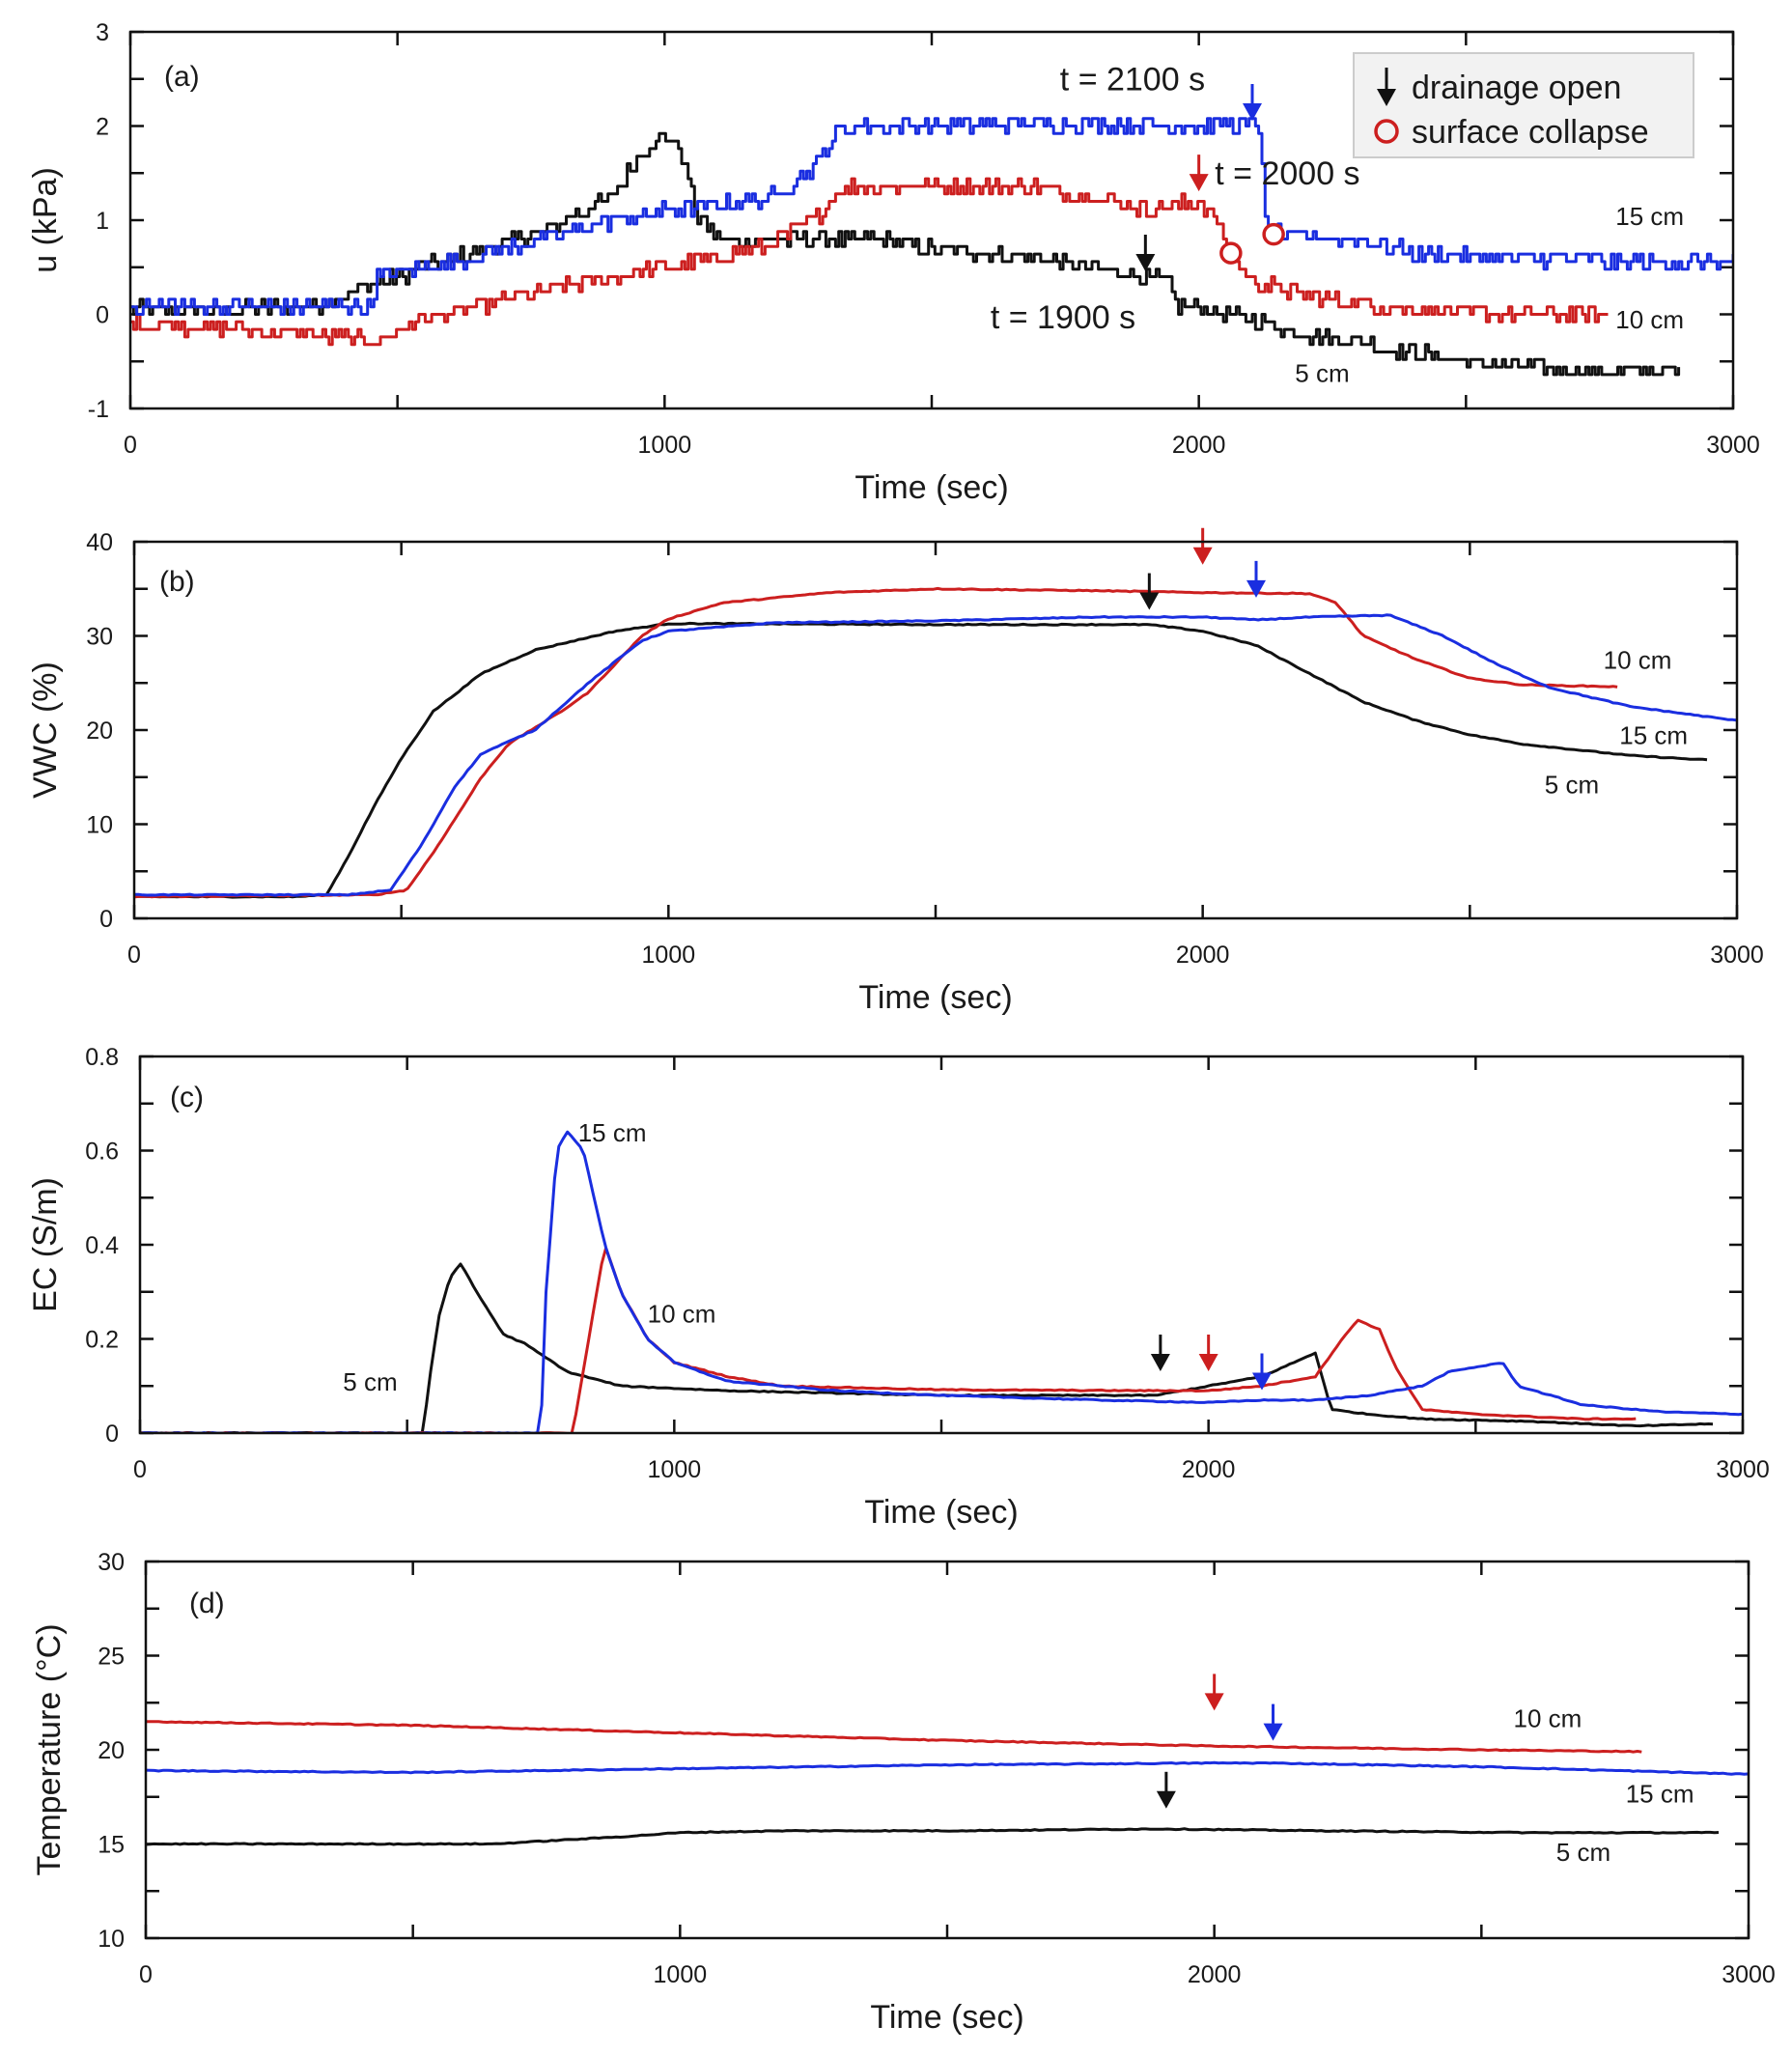 The width and height of the screenshot is (1792, 2054). What do you see at coordinates (1548, 1718) in the screenshot?
I see `series-label-d-10-cm: 10 cm` at bounding box center [1548, 1718].